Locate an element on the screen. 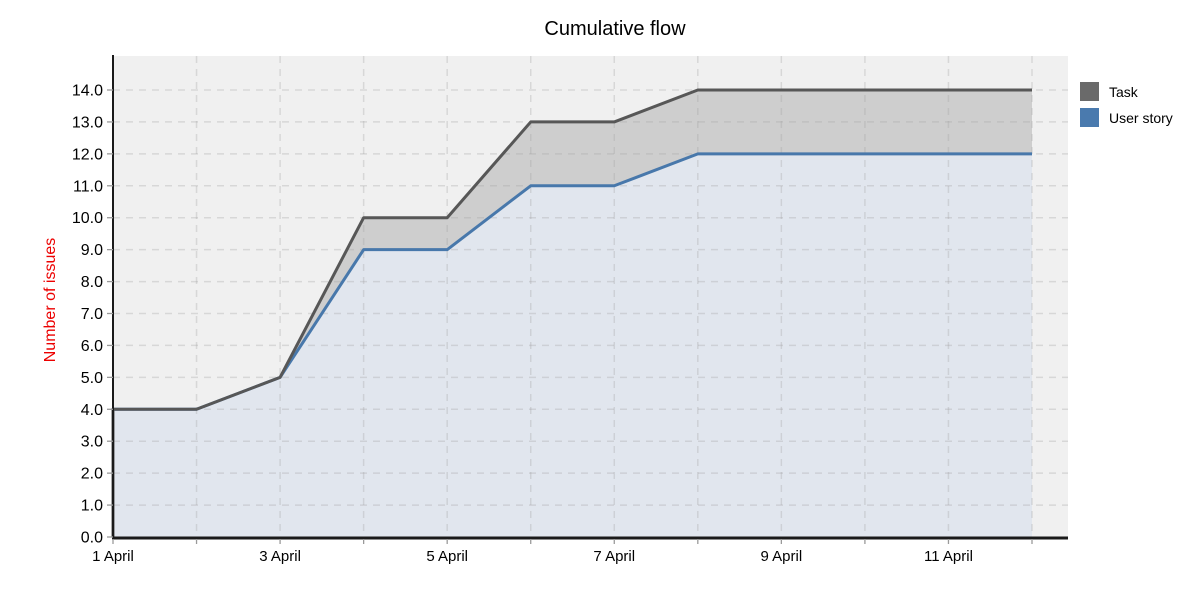  y-tick-label: 1.0 is located at coordinates (92, 506).